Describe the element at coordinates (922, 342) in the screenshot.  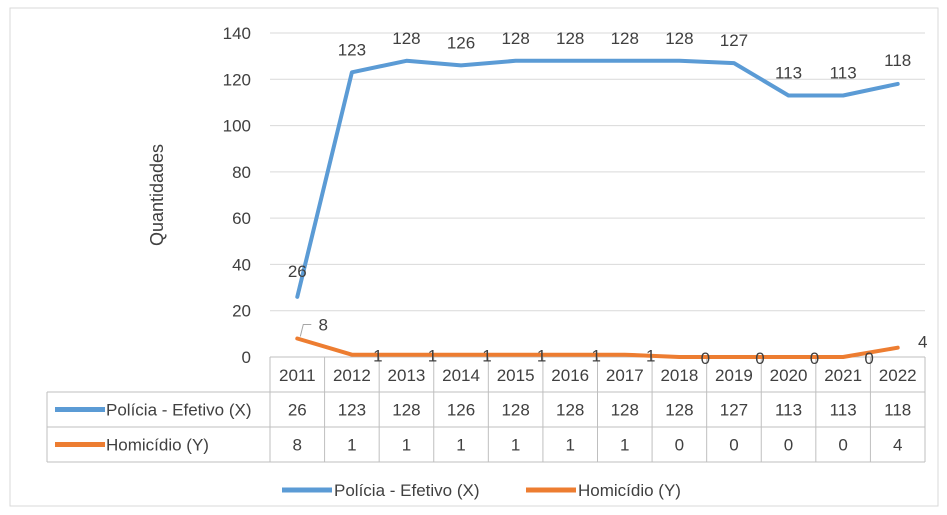
I see `data-label: 4` at that location.